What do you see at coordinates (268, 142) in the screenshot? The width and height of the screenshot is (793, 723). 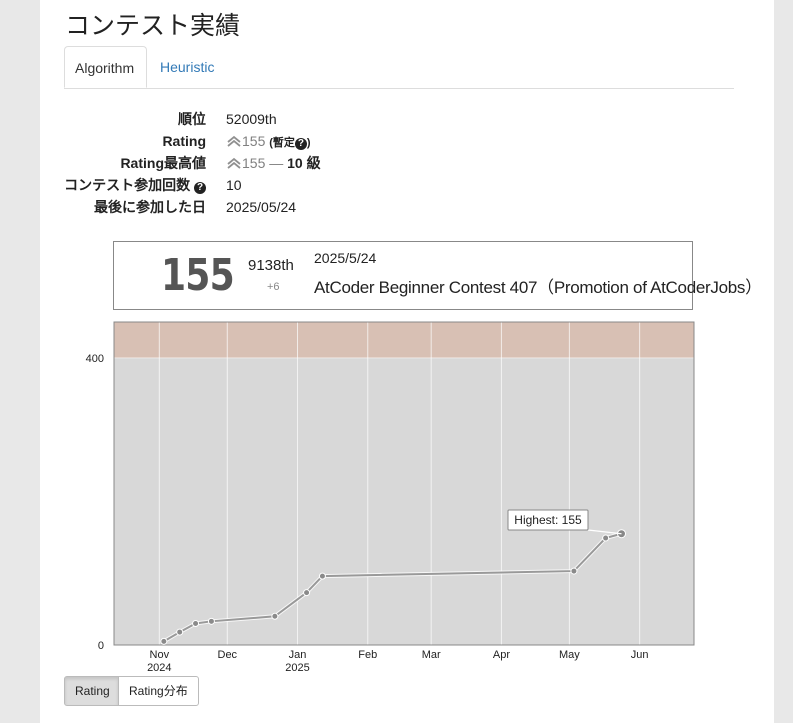 I see `rating-value-cell: 155 (暫定?)` at bounding box center [268, 142].